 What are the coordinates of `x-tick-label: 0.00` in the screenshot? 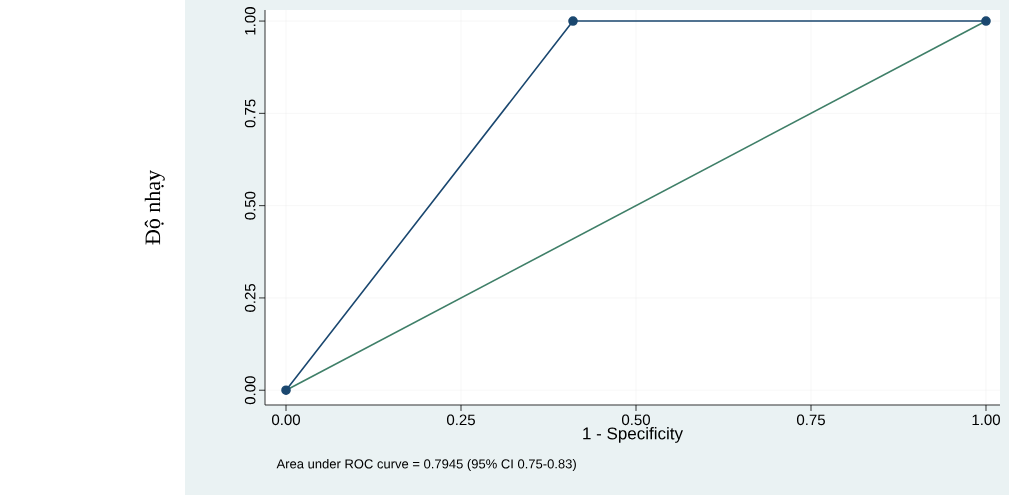 It's located at (286, 420).